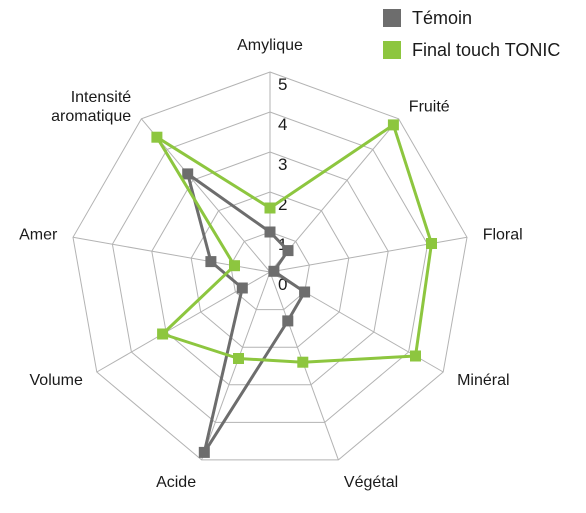 The height and width of the screenshot is (513, 586). Describe the element at coordinates (393, 125) in the screenshot. I see `data-point-final-touch-tonic-fruite` at that location.